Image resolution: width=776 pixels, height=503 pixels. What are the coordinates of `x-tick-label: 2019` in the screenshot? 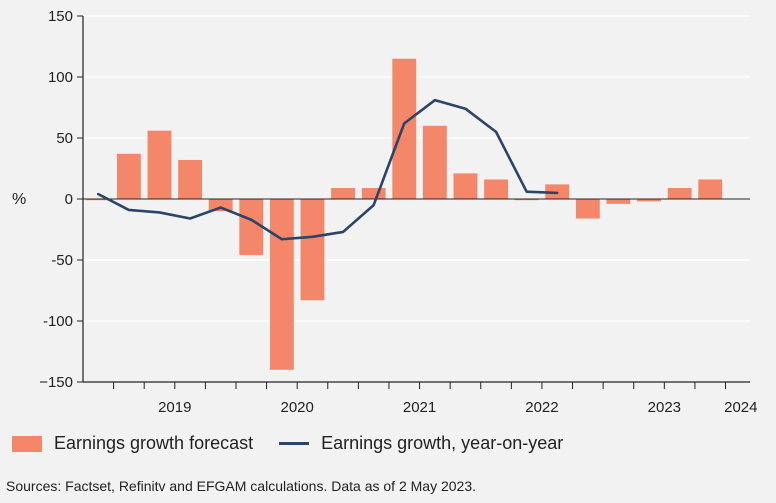 It's located at (174, 407).